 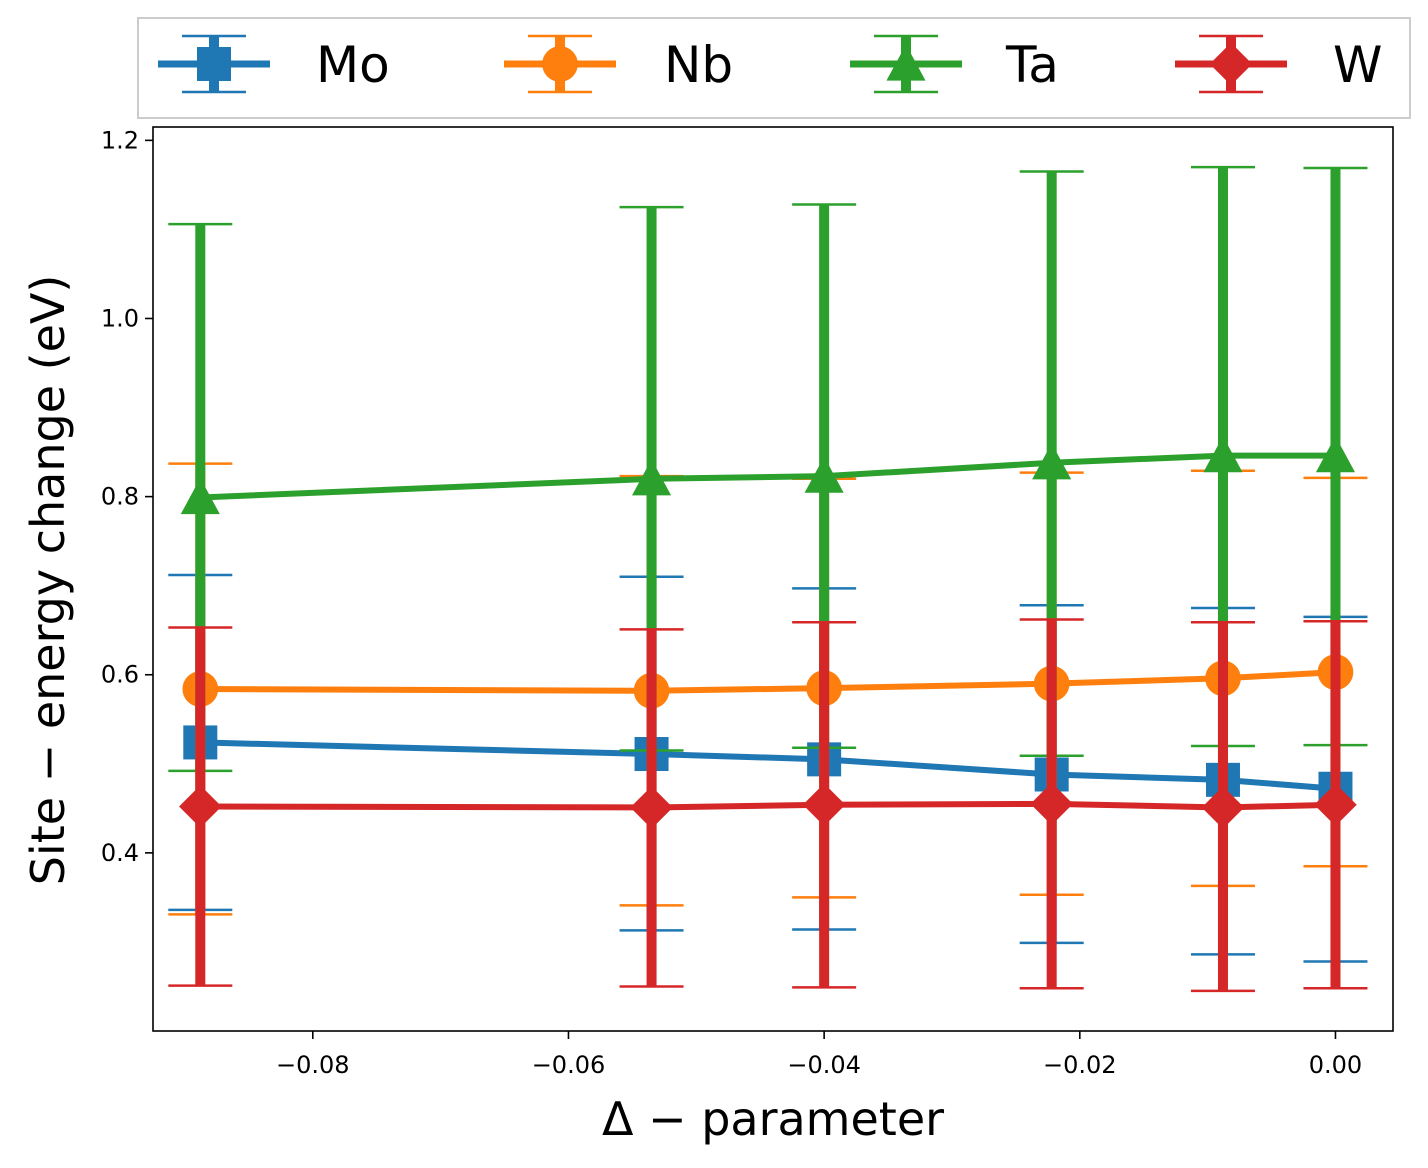 I want to click on legend-label: Nb, so click(x=698, y=65).